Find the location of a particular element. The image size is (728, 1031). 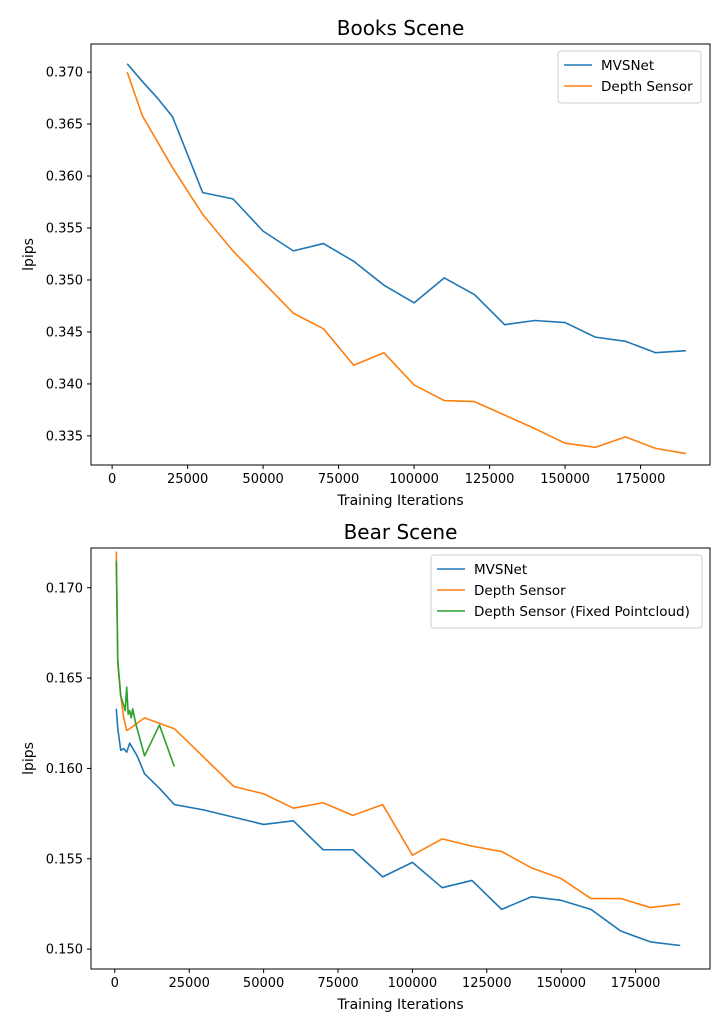

chart-title: Bear Scene is located at coordinates (401, 532).